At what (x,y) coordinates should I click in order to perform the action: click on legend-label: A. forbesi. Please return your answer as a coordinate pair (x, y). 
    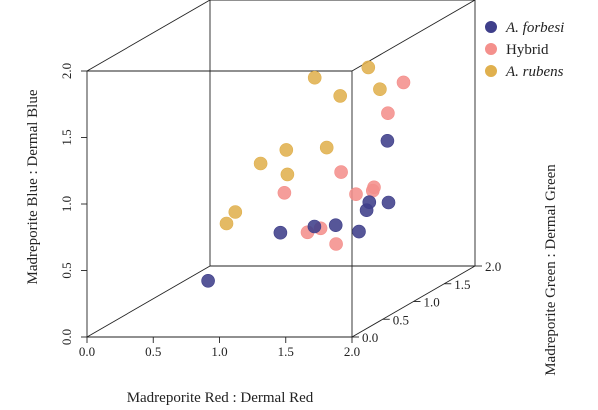
    Looking at the image, I should click on (534, 28).